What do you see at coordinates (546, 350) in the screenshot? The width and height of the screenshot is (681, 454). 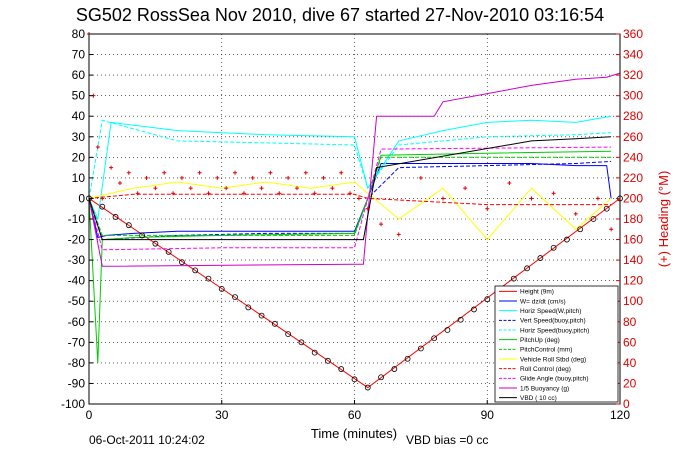 I see `legend-entry: PitchControl (mm)` at bounding box center [546, 350].